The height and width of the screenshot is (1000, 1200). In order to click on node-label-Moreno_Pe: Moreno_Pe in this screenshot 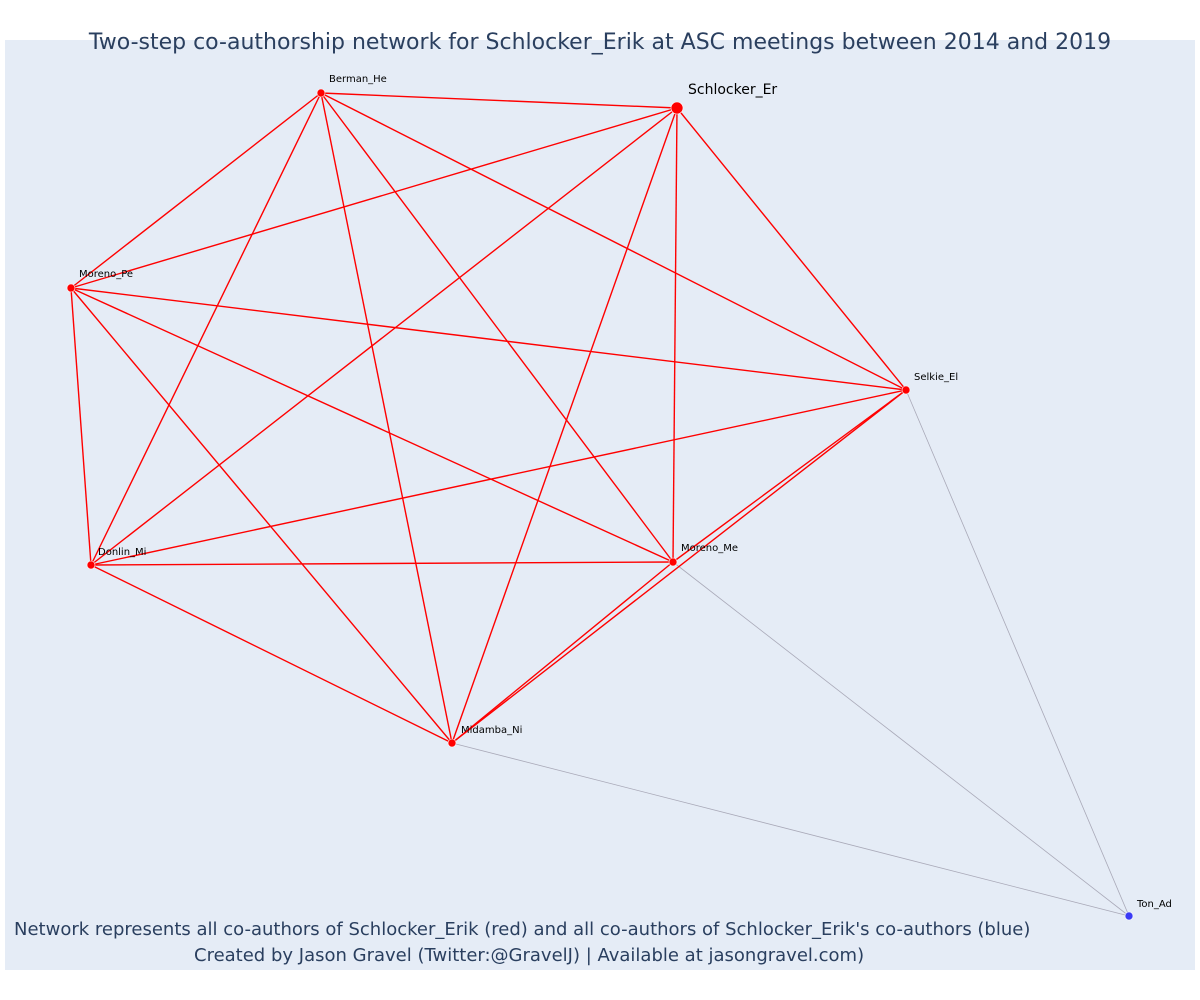, I will do `click(106, 274)`.